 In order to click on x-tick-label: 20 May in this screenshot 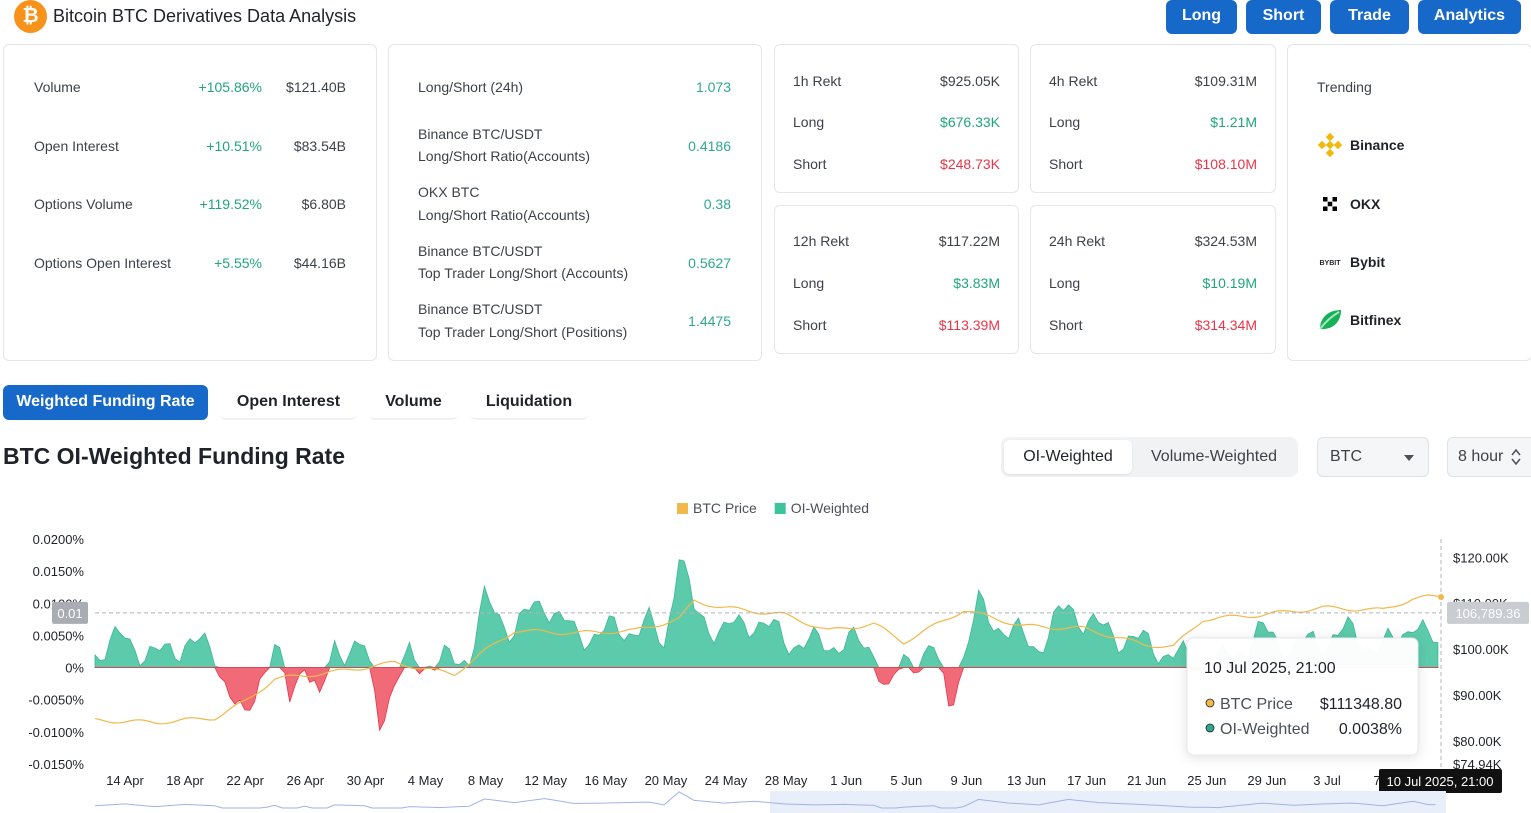, I will do `click(666, 780)`.